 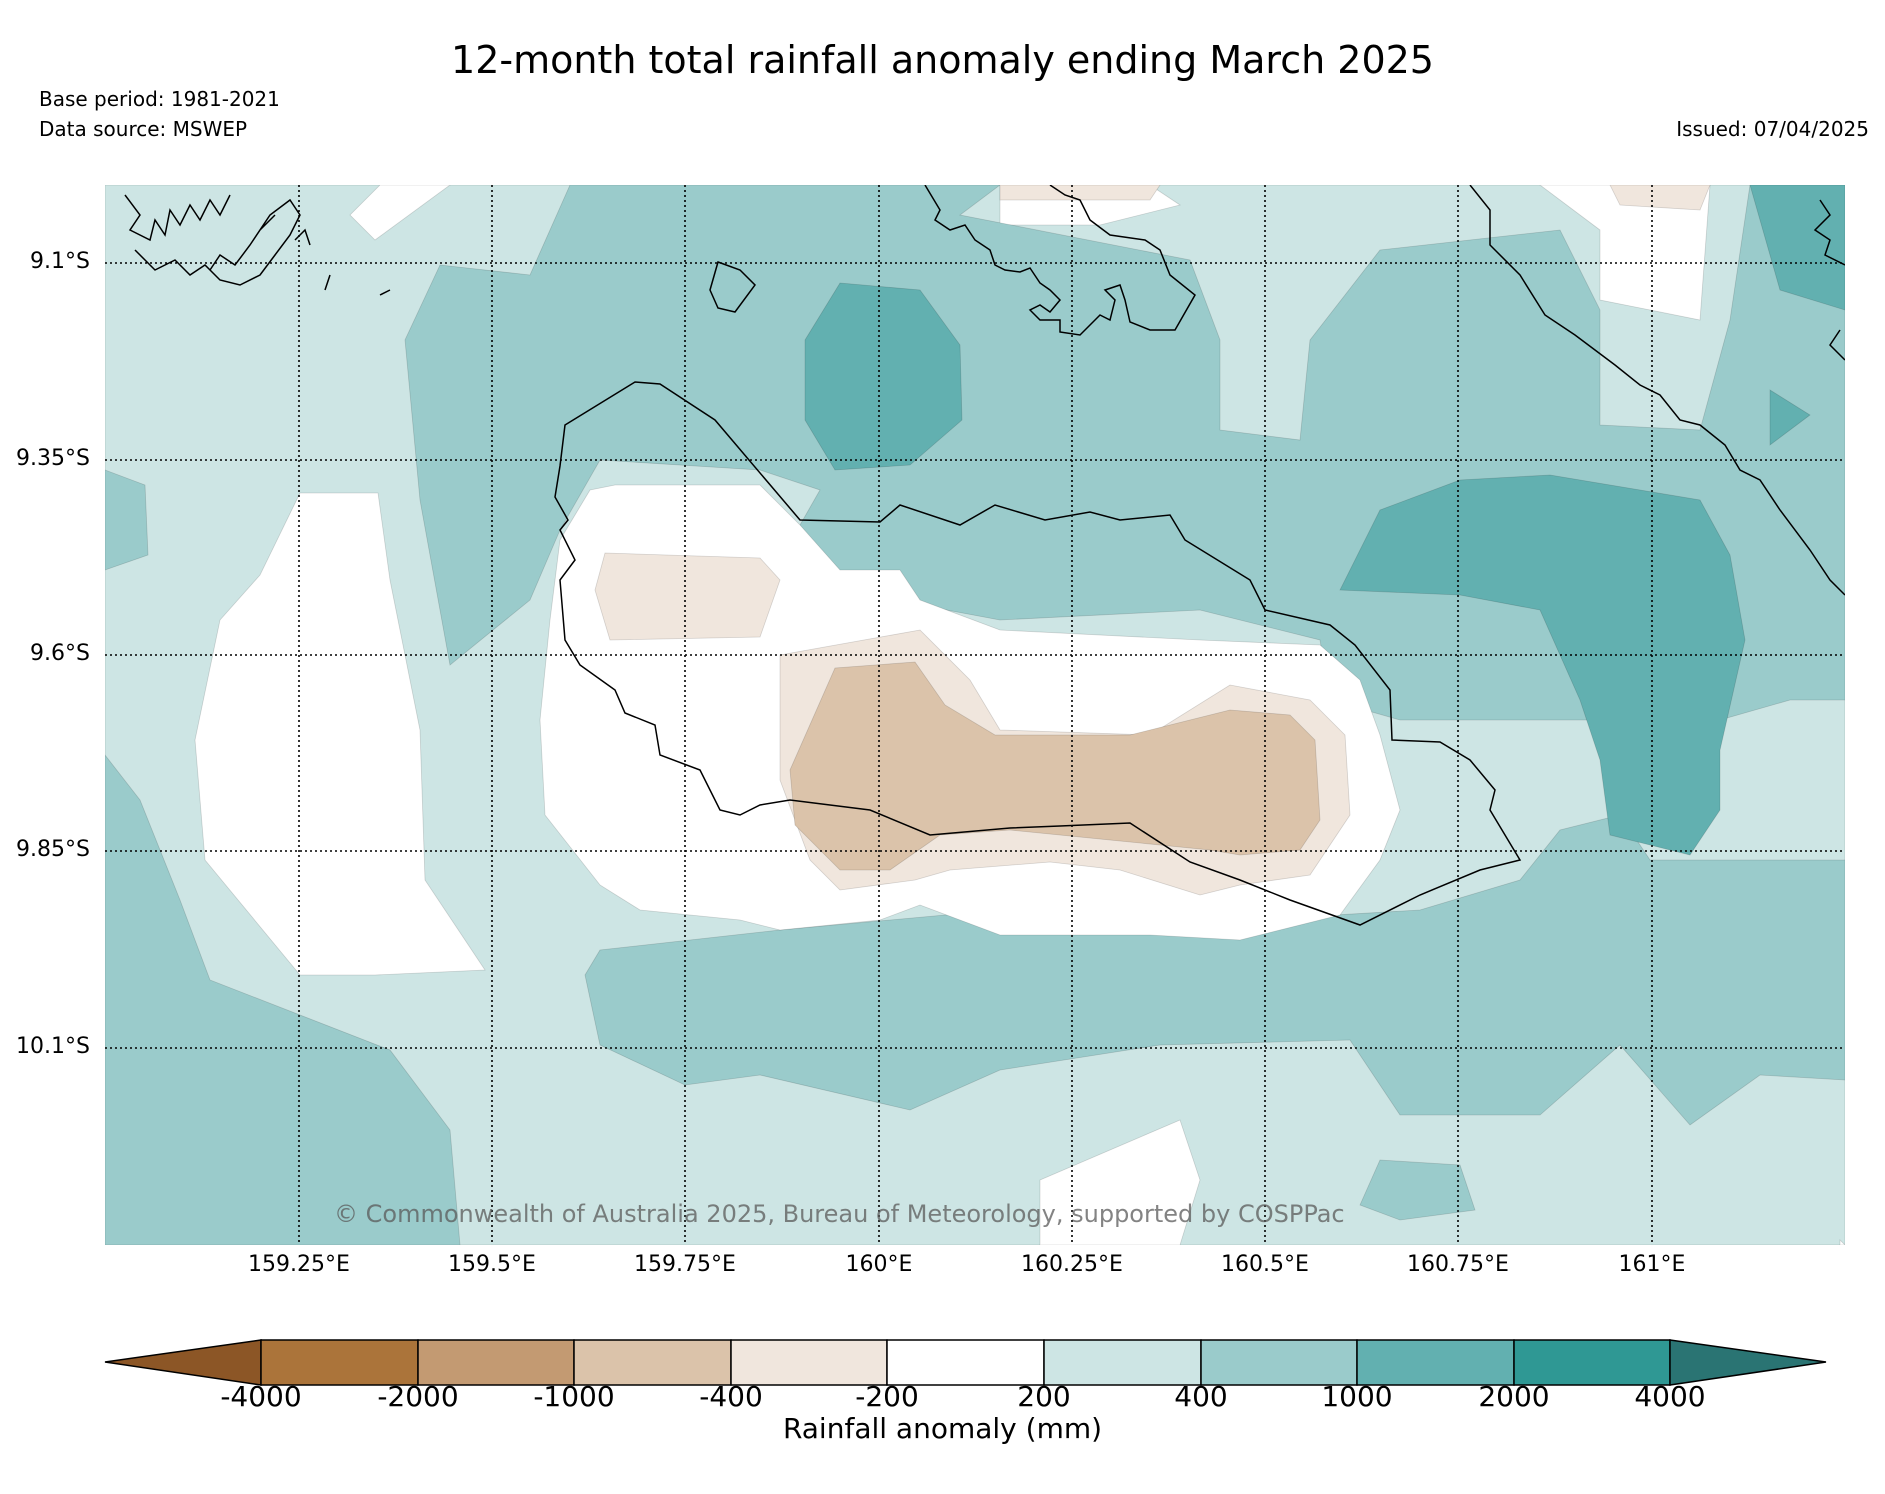 What do you see at coordinates (1060, 260) in the screenshot?
I see `coastline-nggela` at bounding box center [1060, 260].